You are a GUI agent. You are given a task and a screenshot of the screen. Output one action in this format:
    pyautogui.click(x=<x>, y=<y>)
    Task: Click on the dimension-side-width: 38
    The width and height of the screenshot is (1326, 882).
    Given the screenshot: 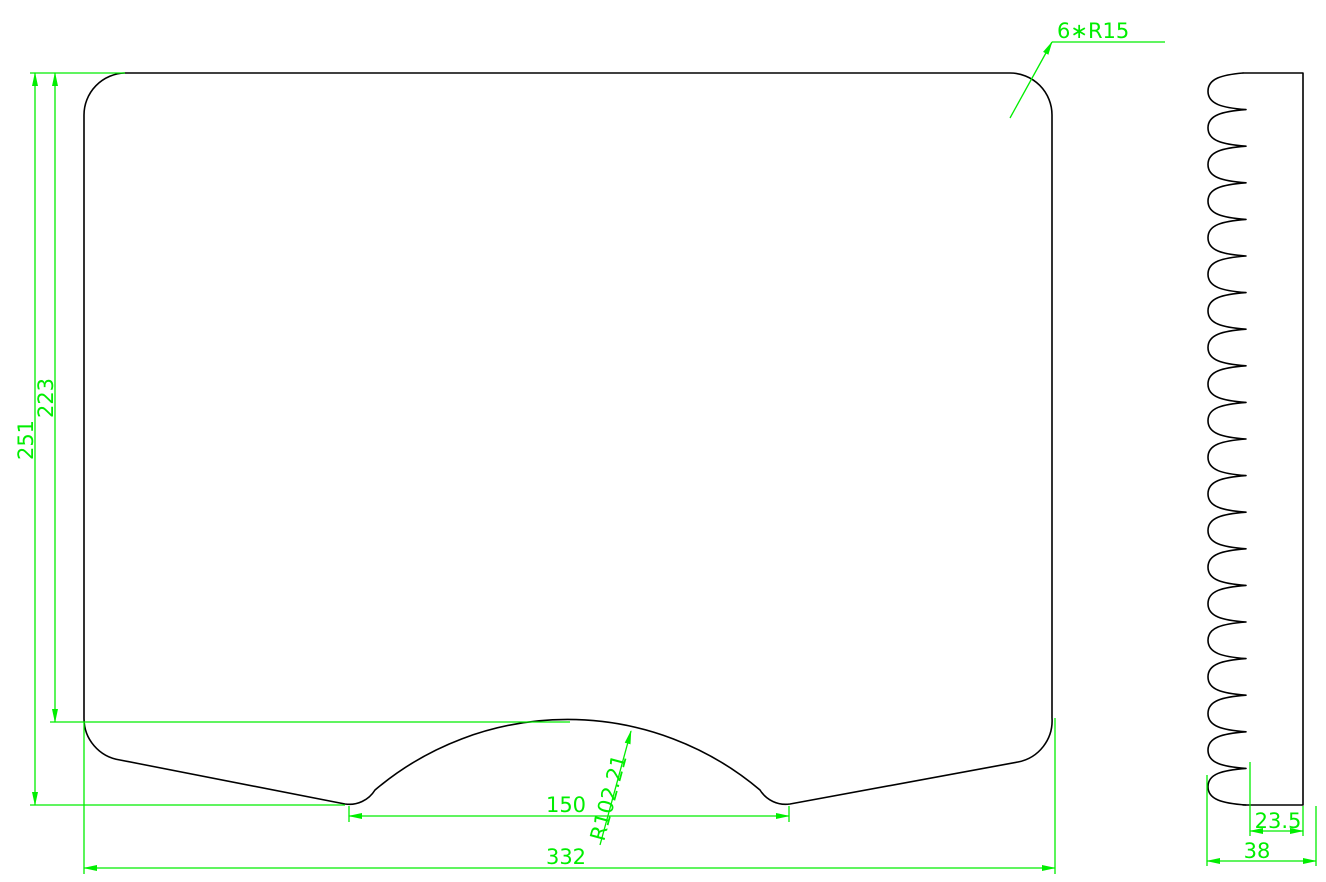 What is the action you would take?
    pyautogui.click(x=1261, y=820)
    